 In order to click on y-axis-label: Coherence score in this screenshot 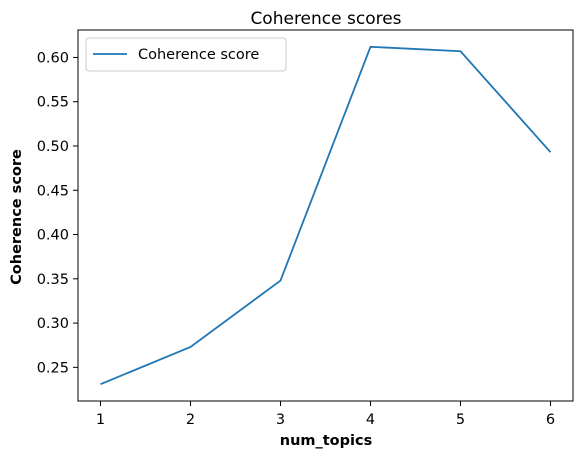, I will do `click(17, 217)`.